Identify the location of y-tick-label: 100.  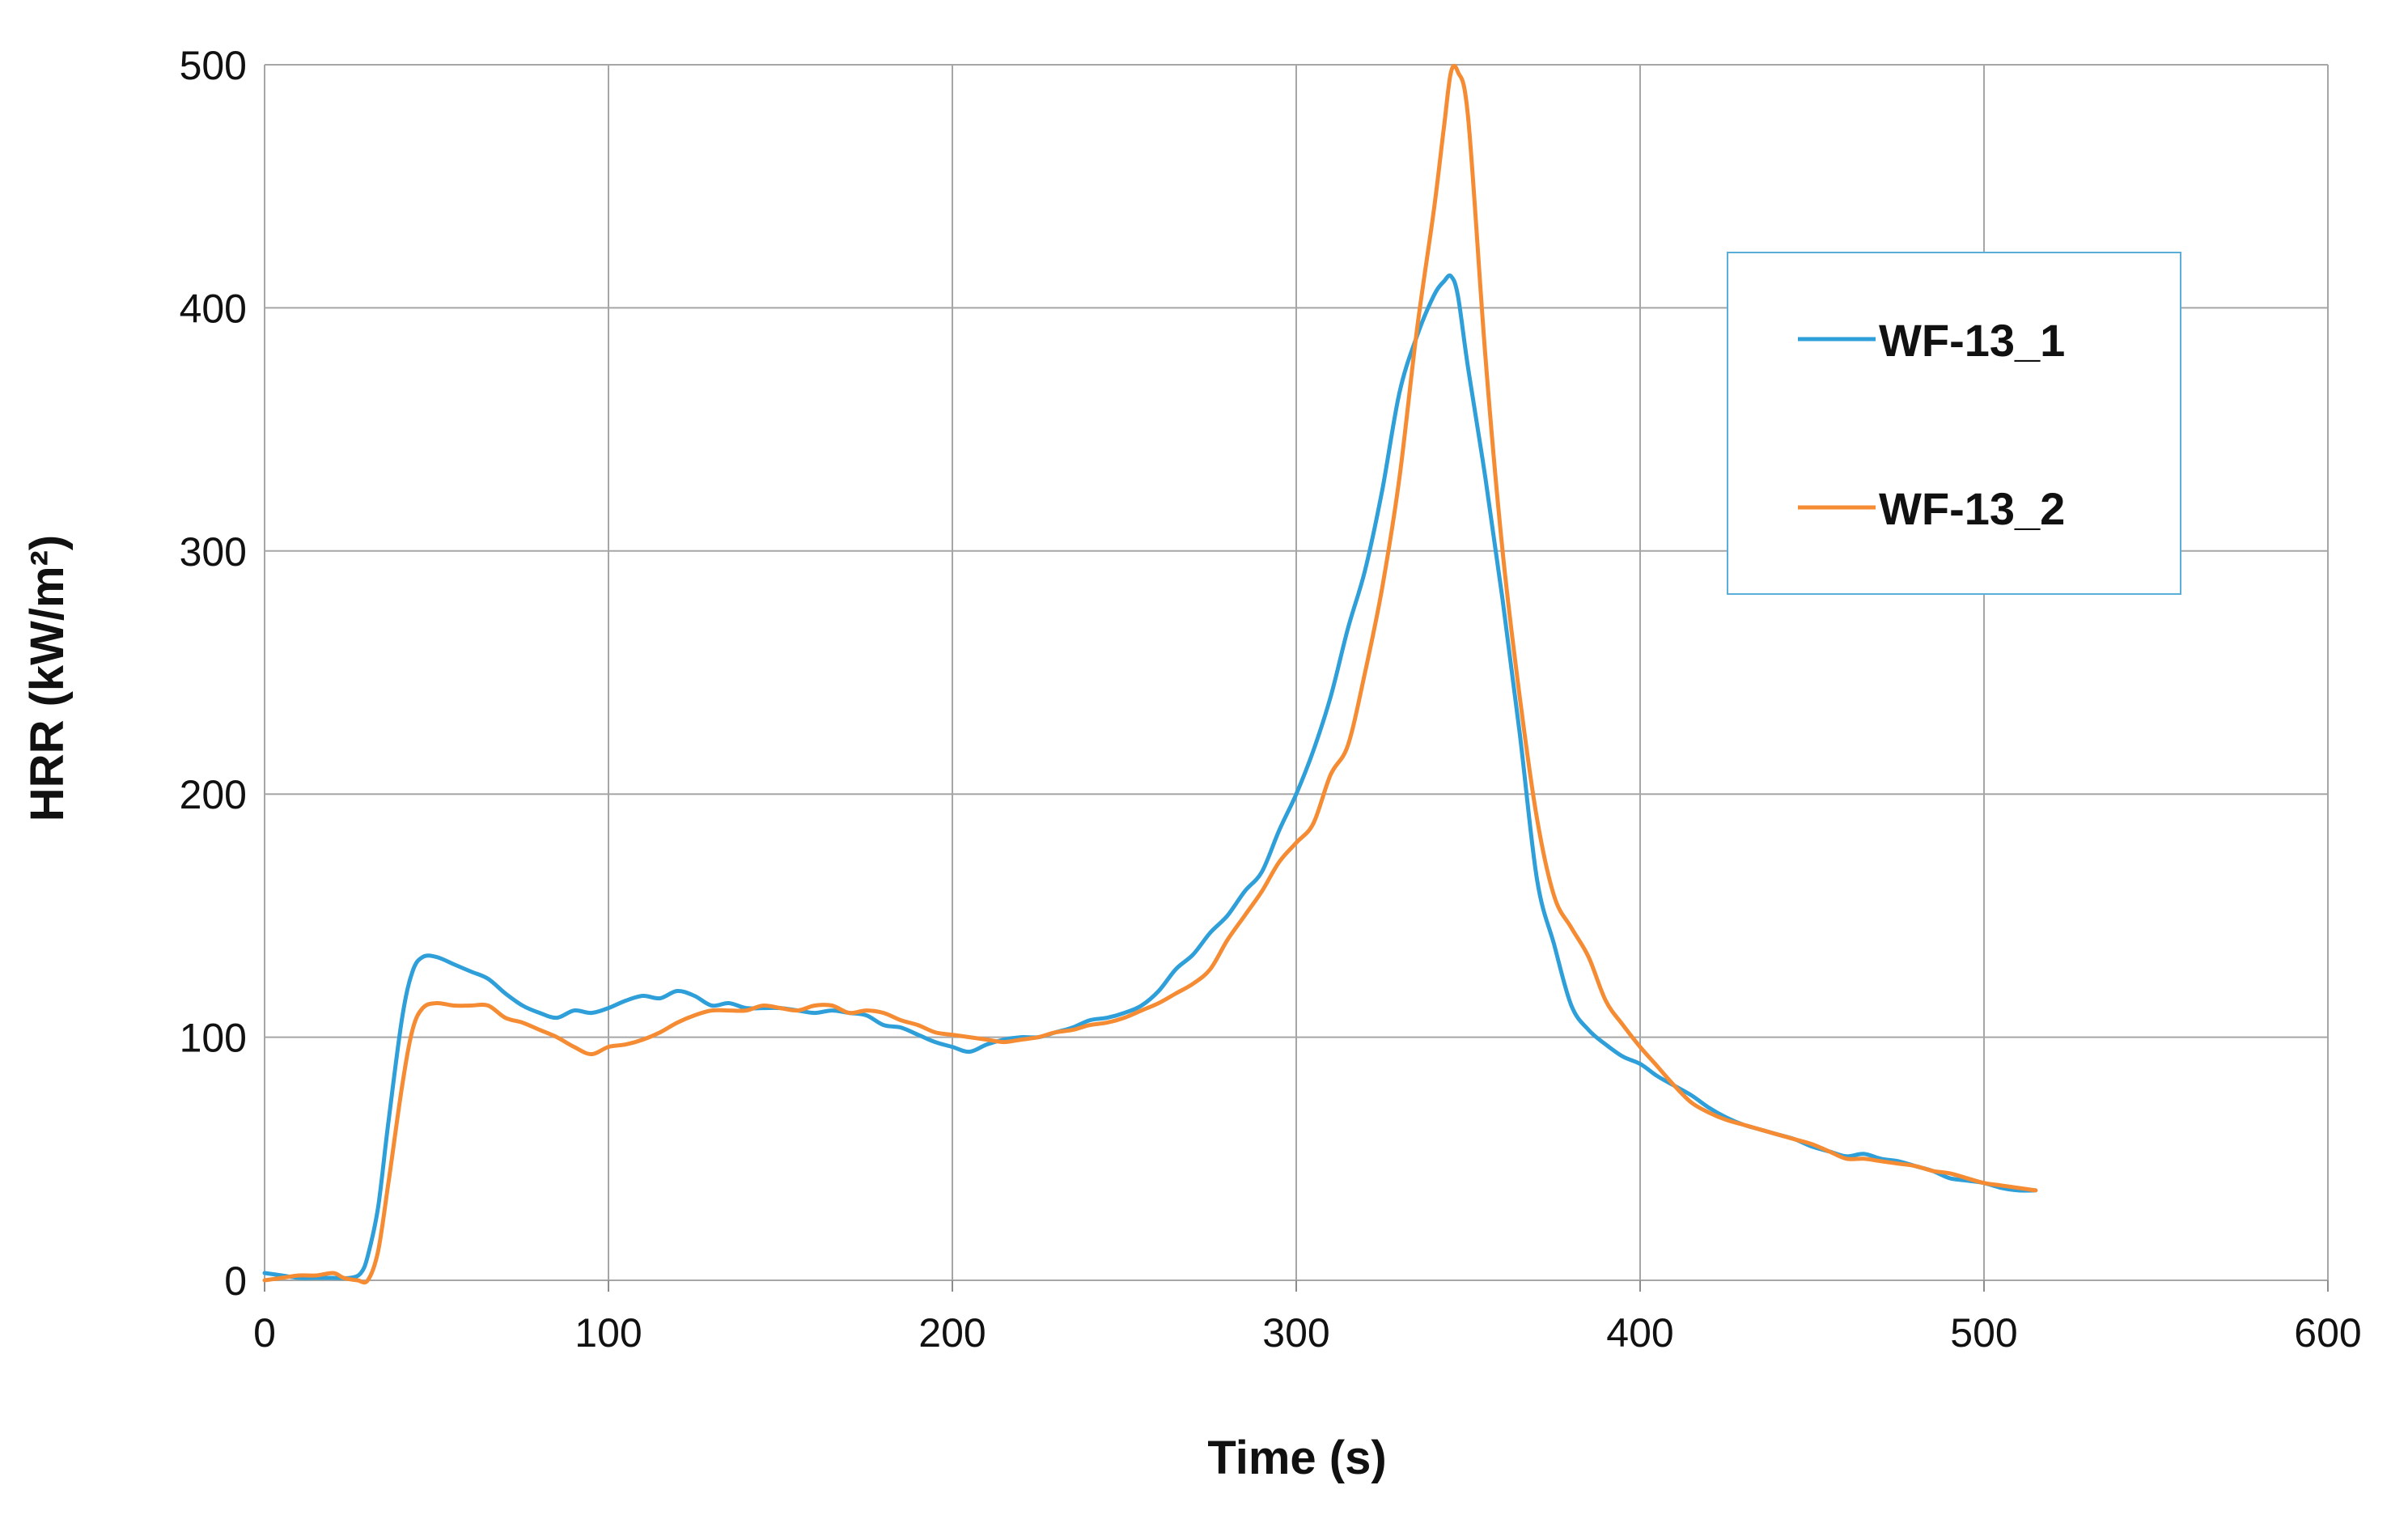
(213, 1038).